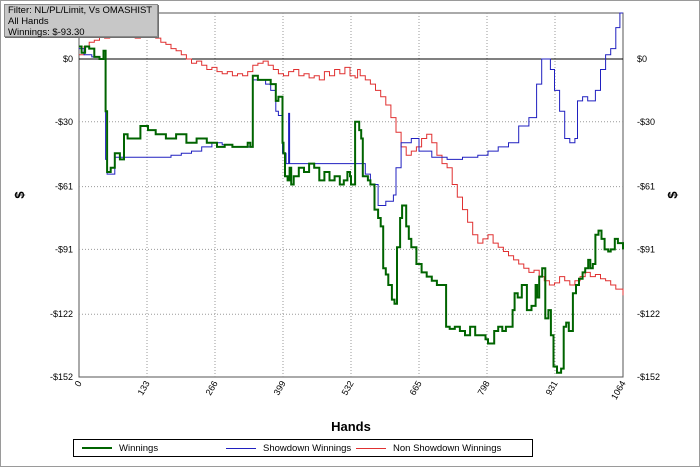 This screenshot has height=467, width=700. I want to click on y-tick-label-right: $0, so click(642, 59).